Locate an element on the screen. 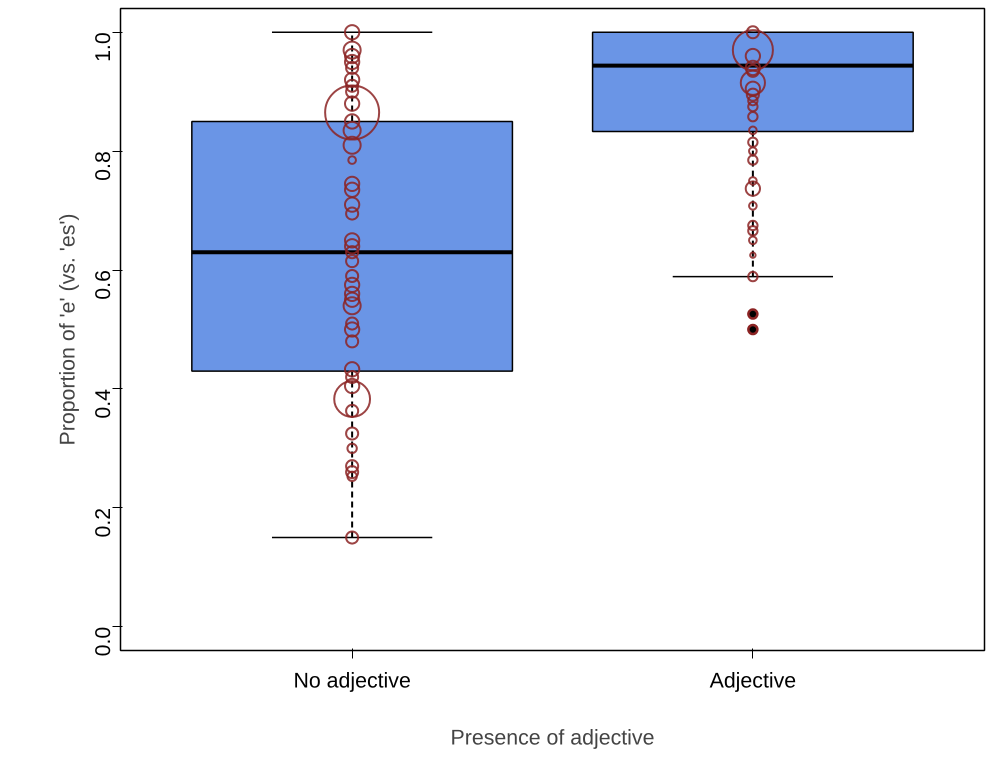 This screenshot has width=996, height=764. y-tick-label: 1.0 is located at coordinates (103, 47).